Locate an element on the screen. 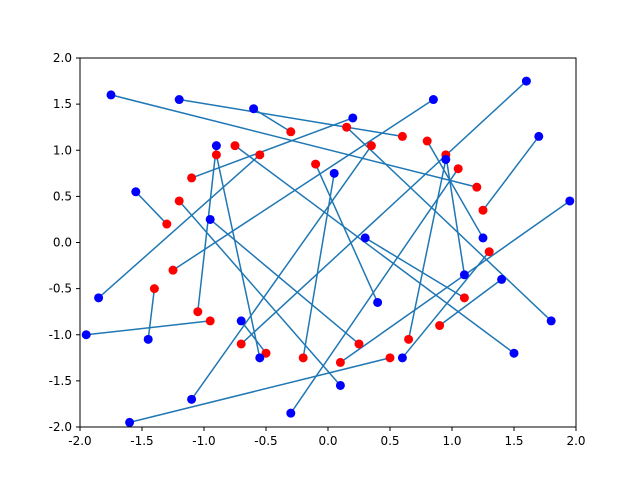  y-tick-label: -2.0 is located at coordinates (60, 427).